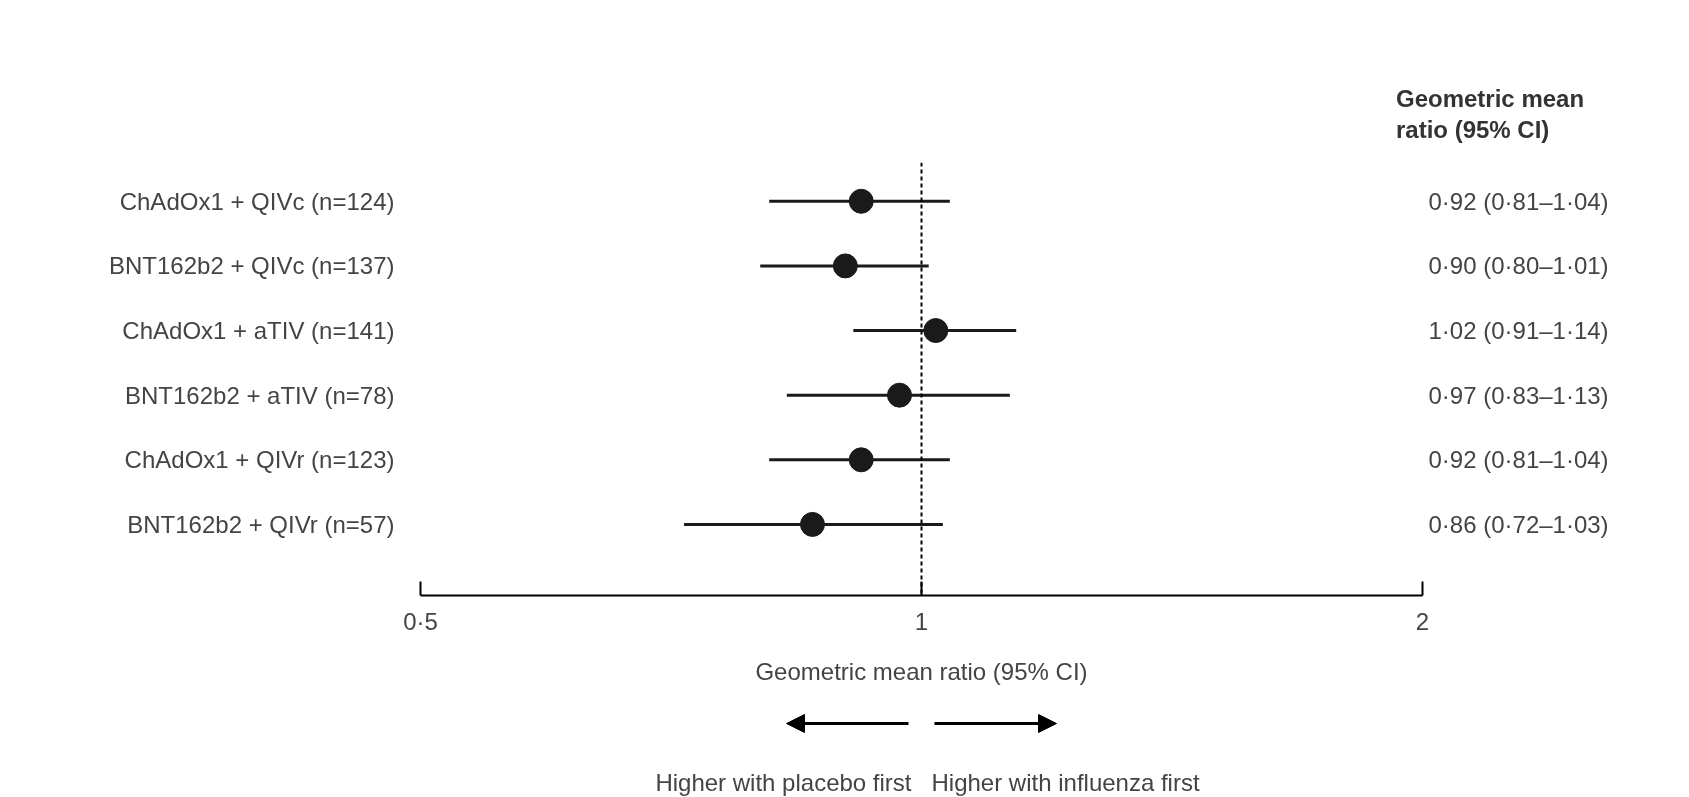 Image resolution: width=1689 pixels, height=797 pixels. Describe the element at coordinates (1518, 331) in the screenshot. I see `data-label: 1·02 (0·91–1·14)` at that location.